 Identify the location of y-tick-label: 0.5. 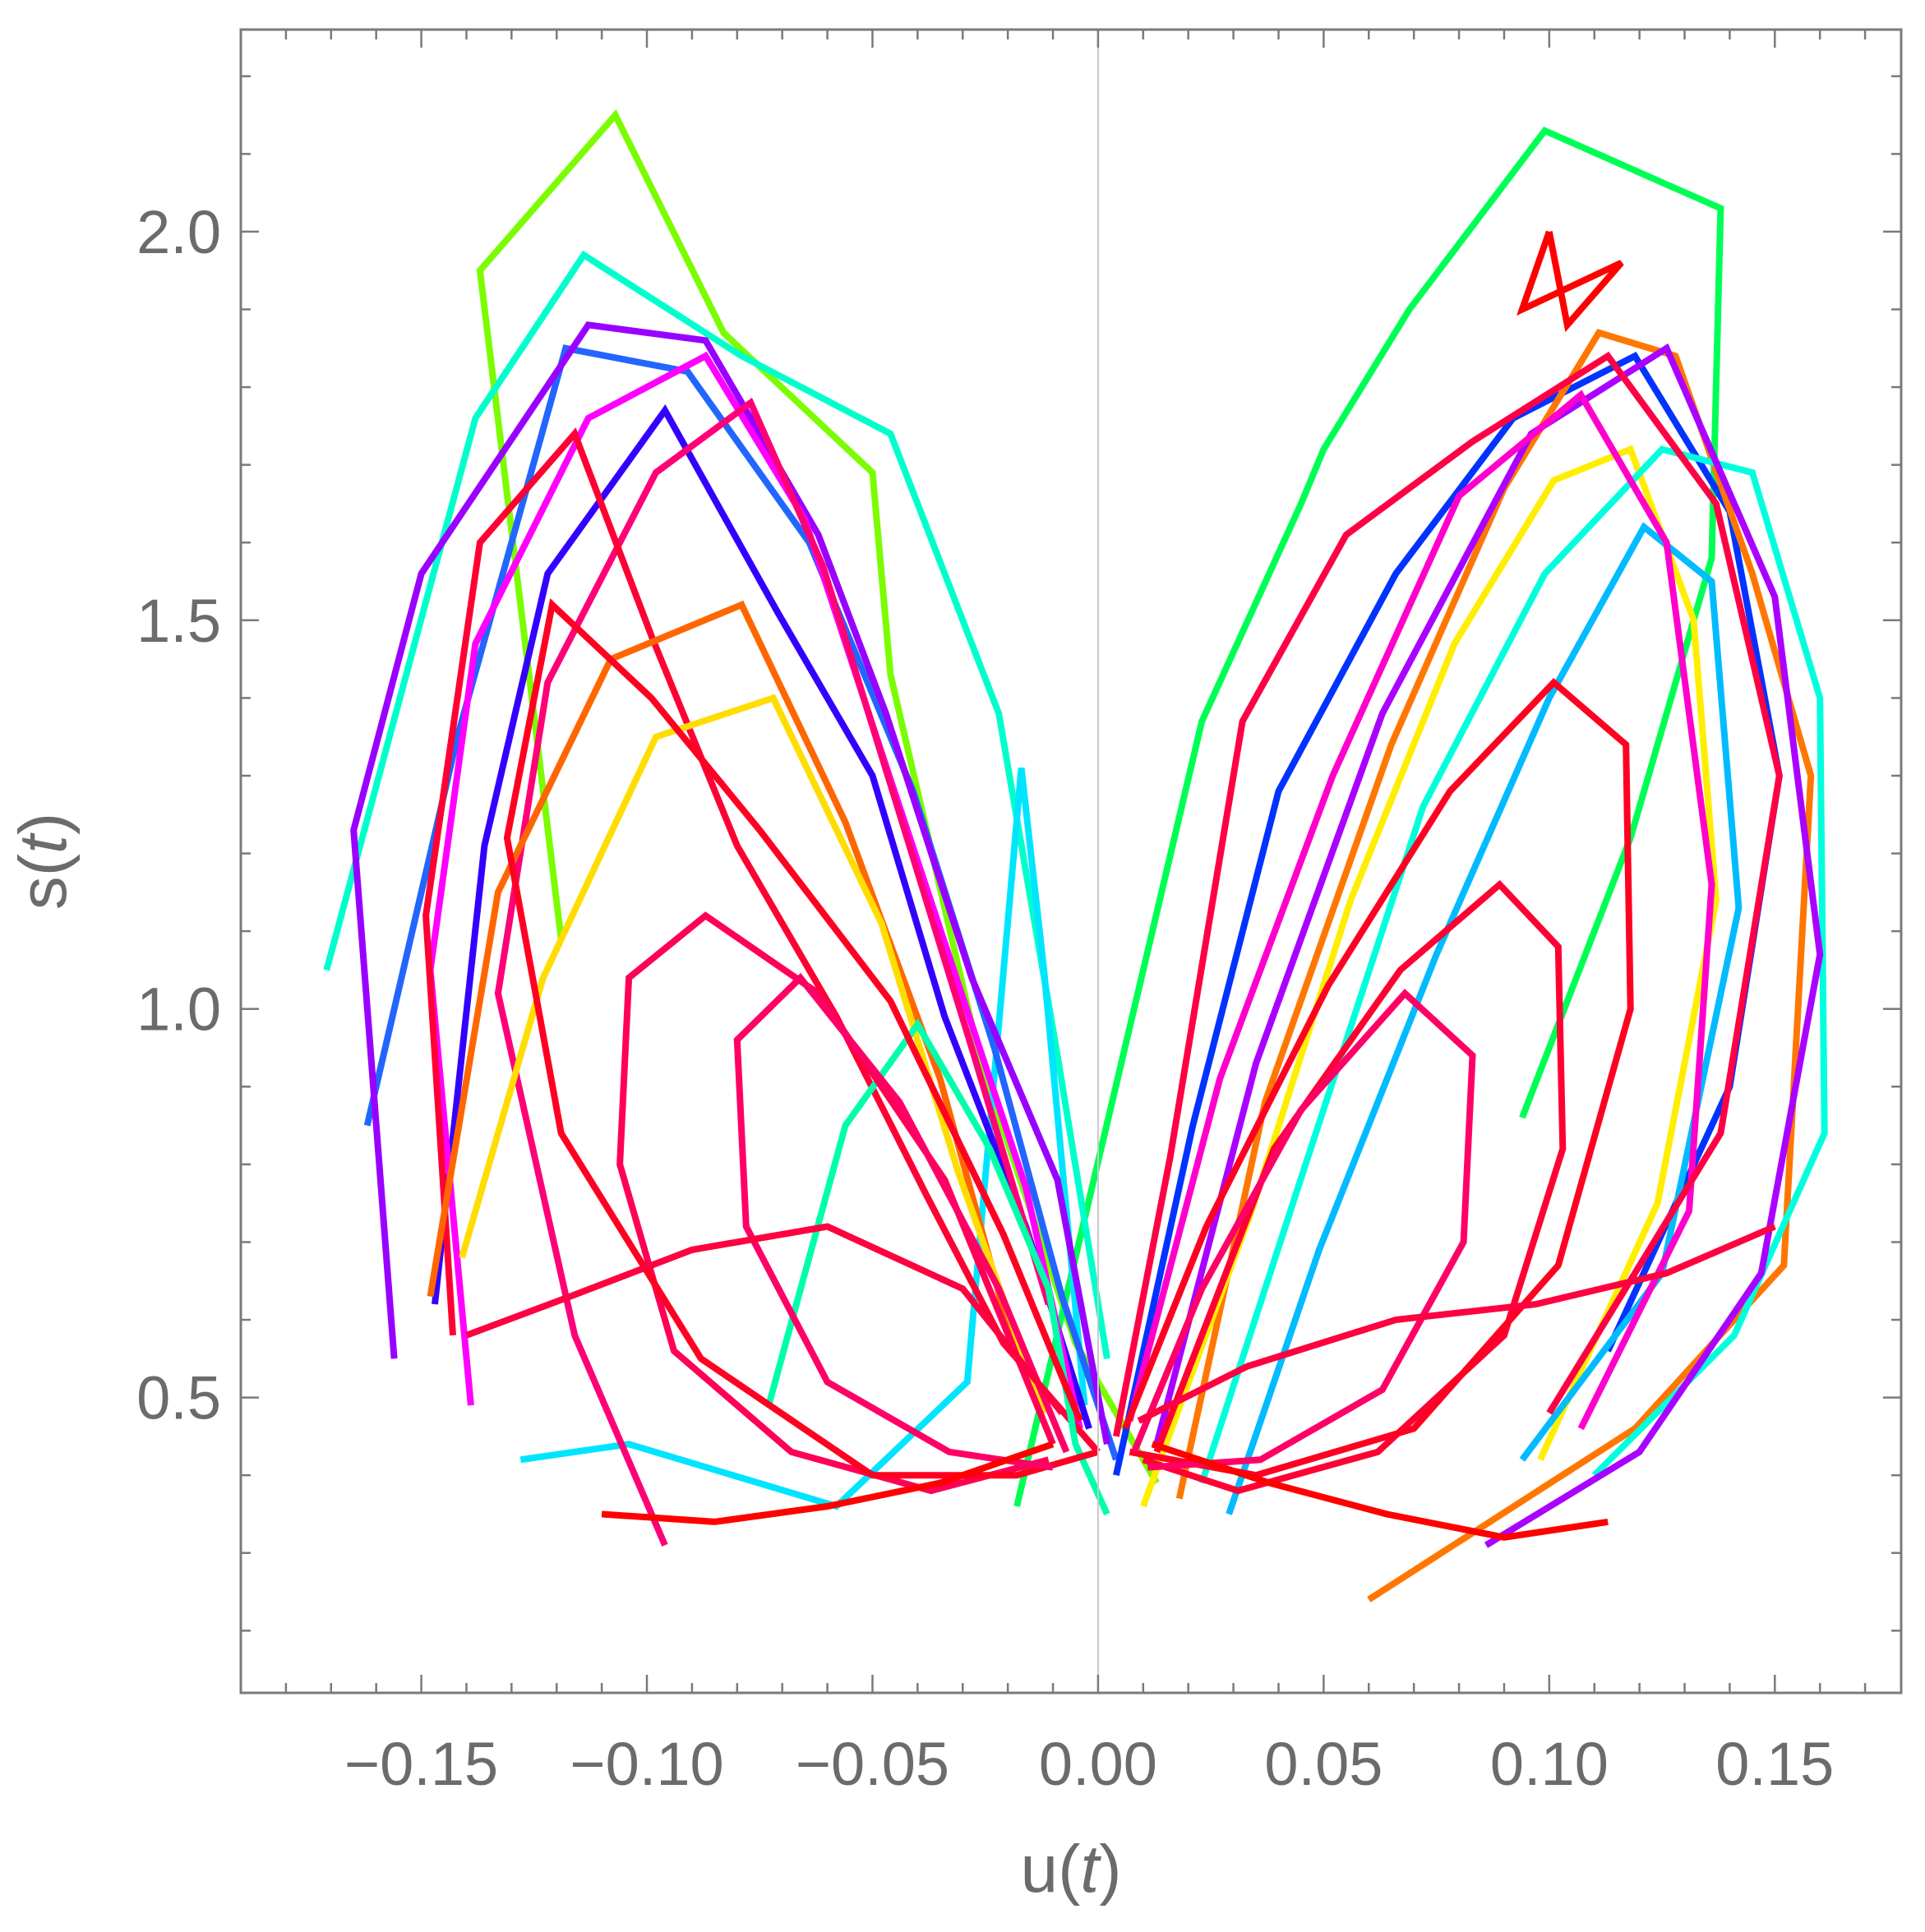
(178, 1398).